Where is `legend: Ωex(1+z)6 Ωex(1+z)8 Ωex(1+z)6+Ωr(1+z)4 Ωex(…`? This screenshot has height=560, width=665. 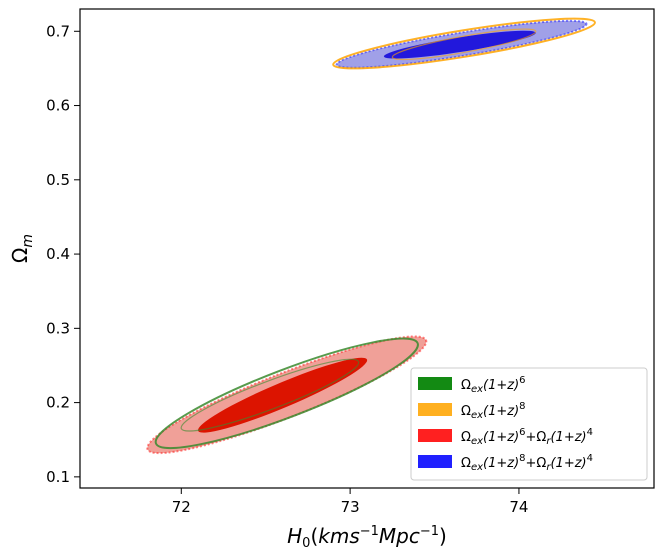 legend: Ωex(1+z)6 Ωex(1+z)8 Ωex(1+z)6+Ωr(1+z)4 Ωex(… is located at coordinates (529, 424).